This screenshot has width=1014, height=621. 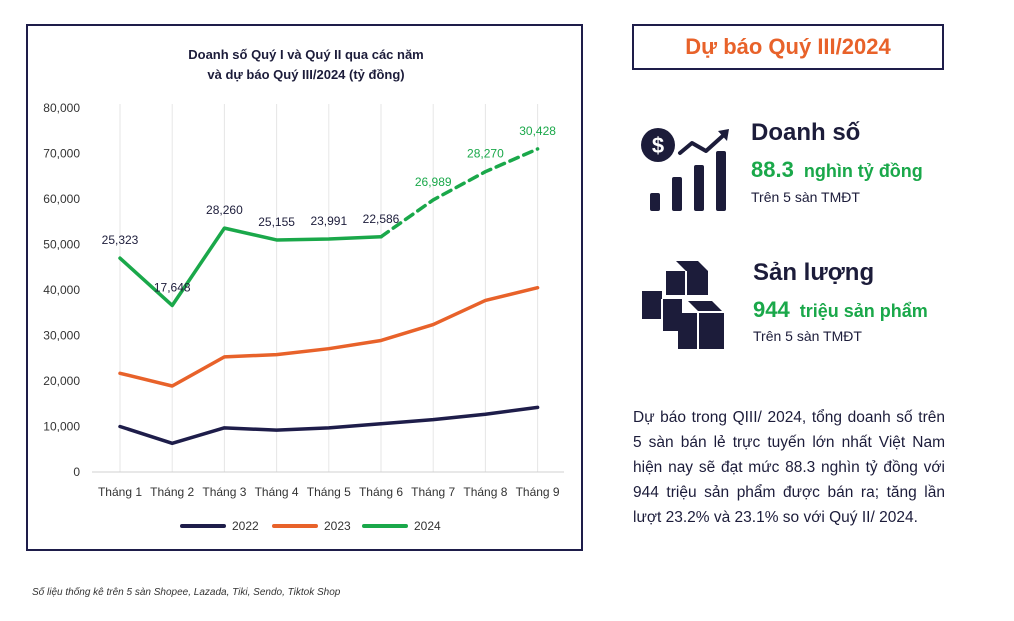 What do you see at coordinates (305, 74) in the screenshot?
I see `chart-subtitle: và dự báo Quý III/2024 (tỷ đồng)` at bounding box center [305, 74].